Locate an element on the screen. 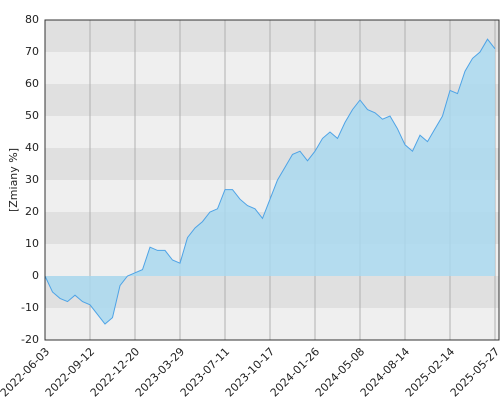 Image resolution: width=500 pixels, height=400 pixels. y-tick-label: 10 is located at coordinates (32, 243).